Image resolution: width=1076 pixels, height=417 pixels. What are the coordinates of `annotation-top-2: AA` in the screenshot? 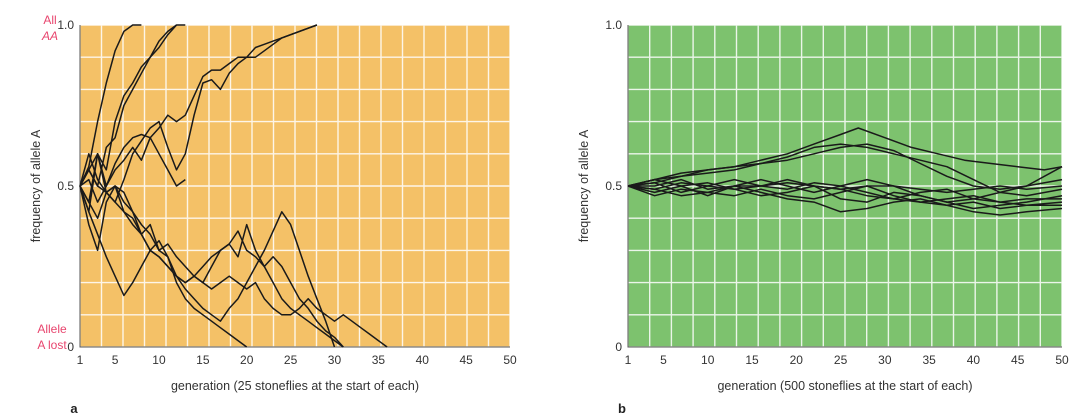 It's located at (49, 36).